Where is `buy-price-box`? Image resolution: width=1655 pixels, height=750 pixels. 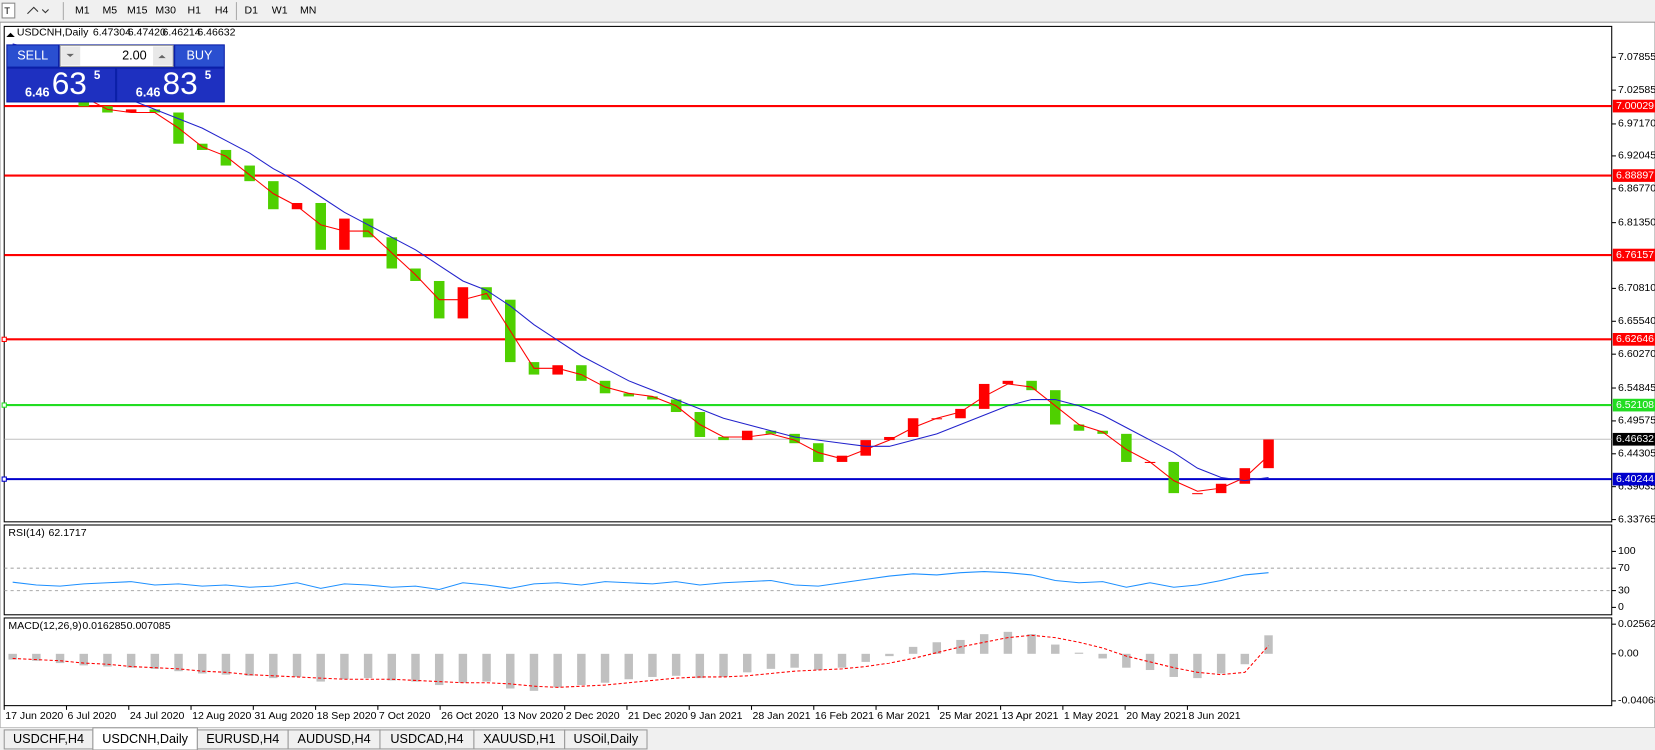
buy-price-box is located at coordinates (170, 85).